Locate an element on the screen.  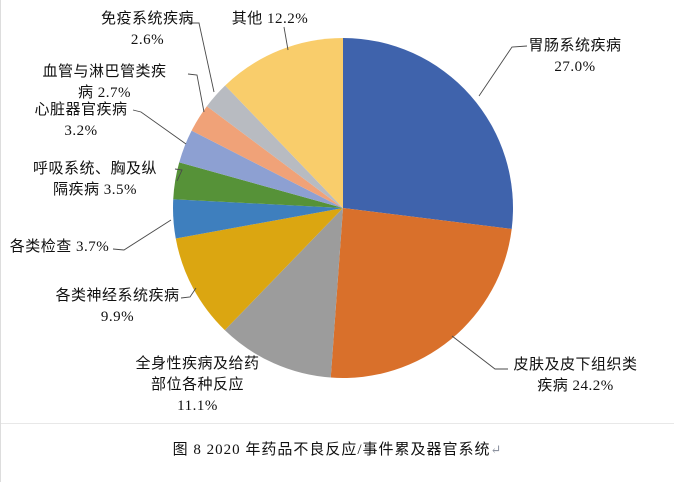
slice-label-line: 其他 12.2% is located at coordinates (270, 19).